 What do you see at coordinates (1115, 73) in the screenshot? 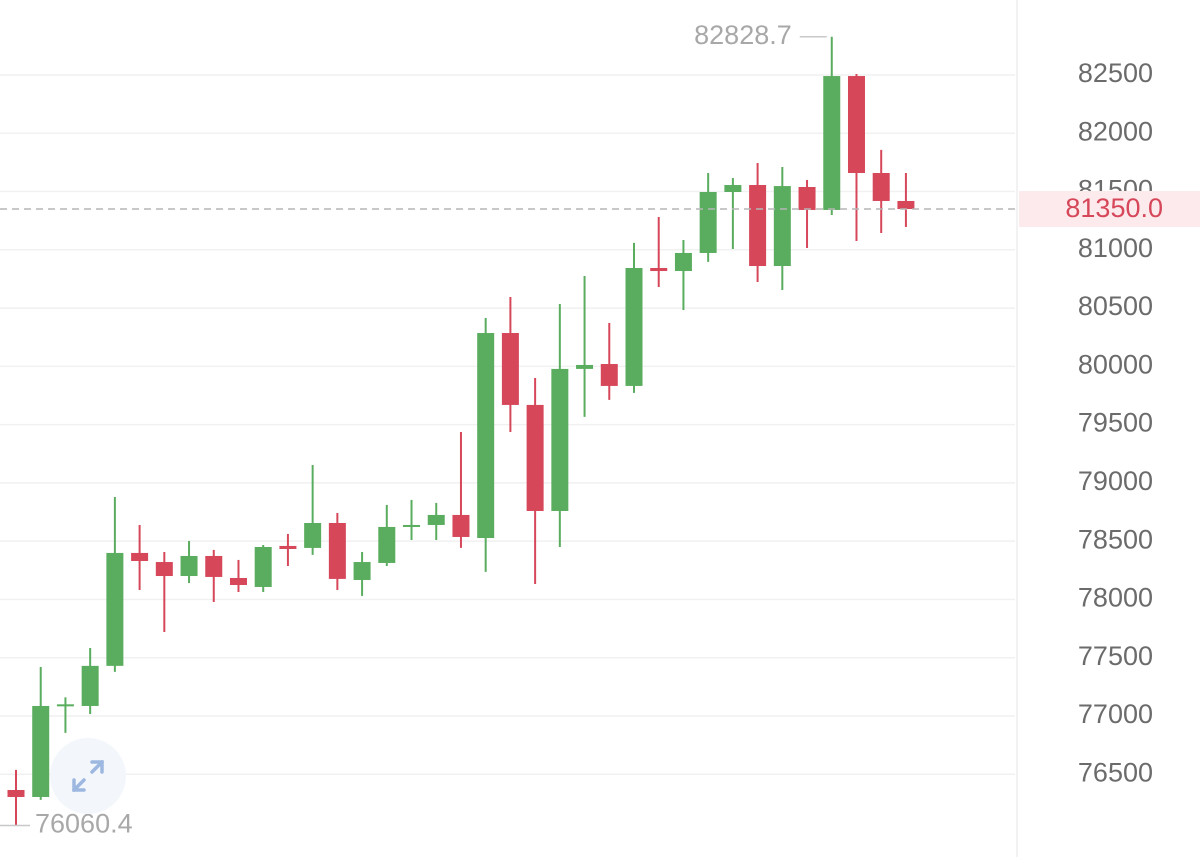
I see `y-tick-label: 82500` at bounding box center [1115, 73].